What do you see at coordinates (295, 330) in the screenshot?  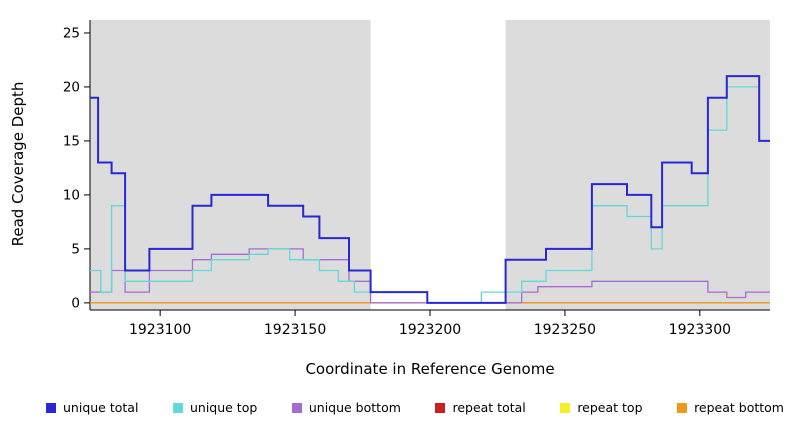 I see `x-tick-label: 1923150` at bounding box center [295, 330].